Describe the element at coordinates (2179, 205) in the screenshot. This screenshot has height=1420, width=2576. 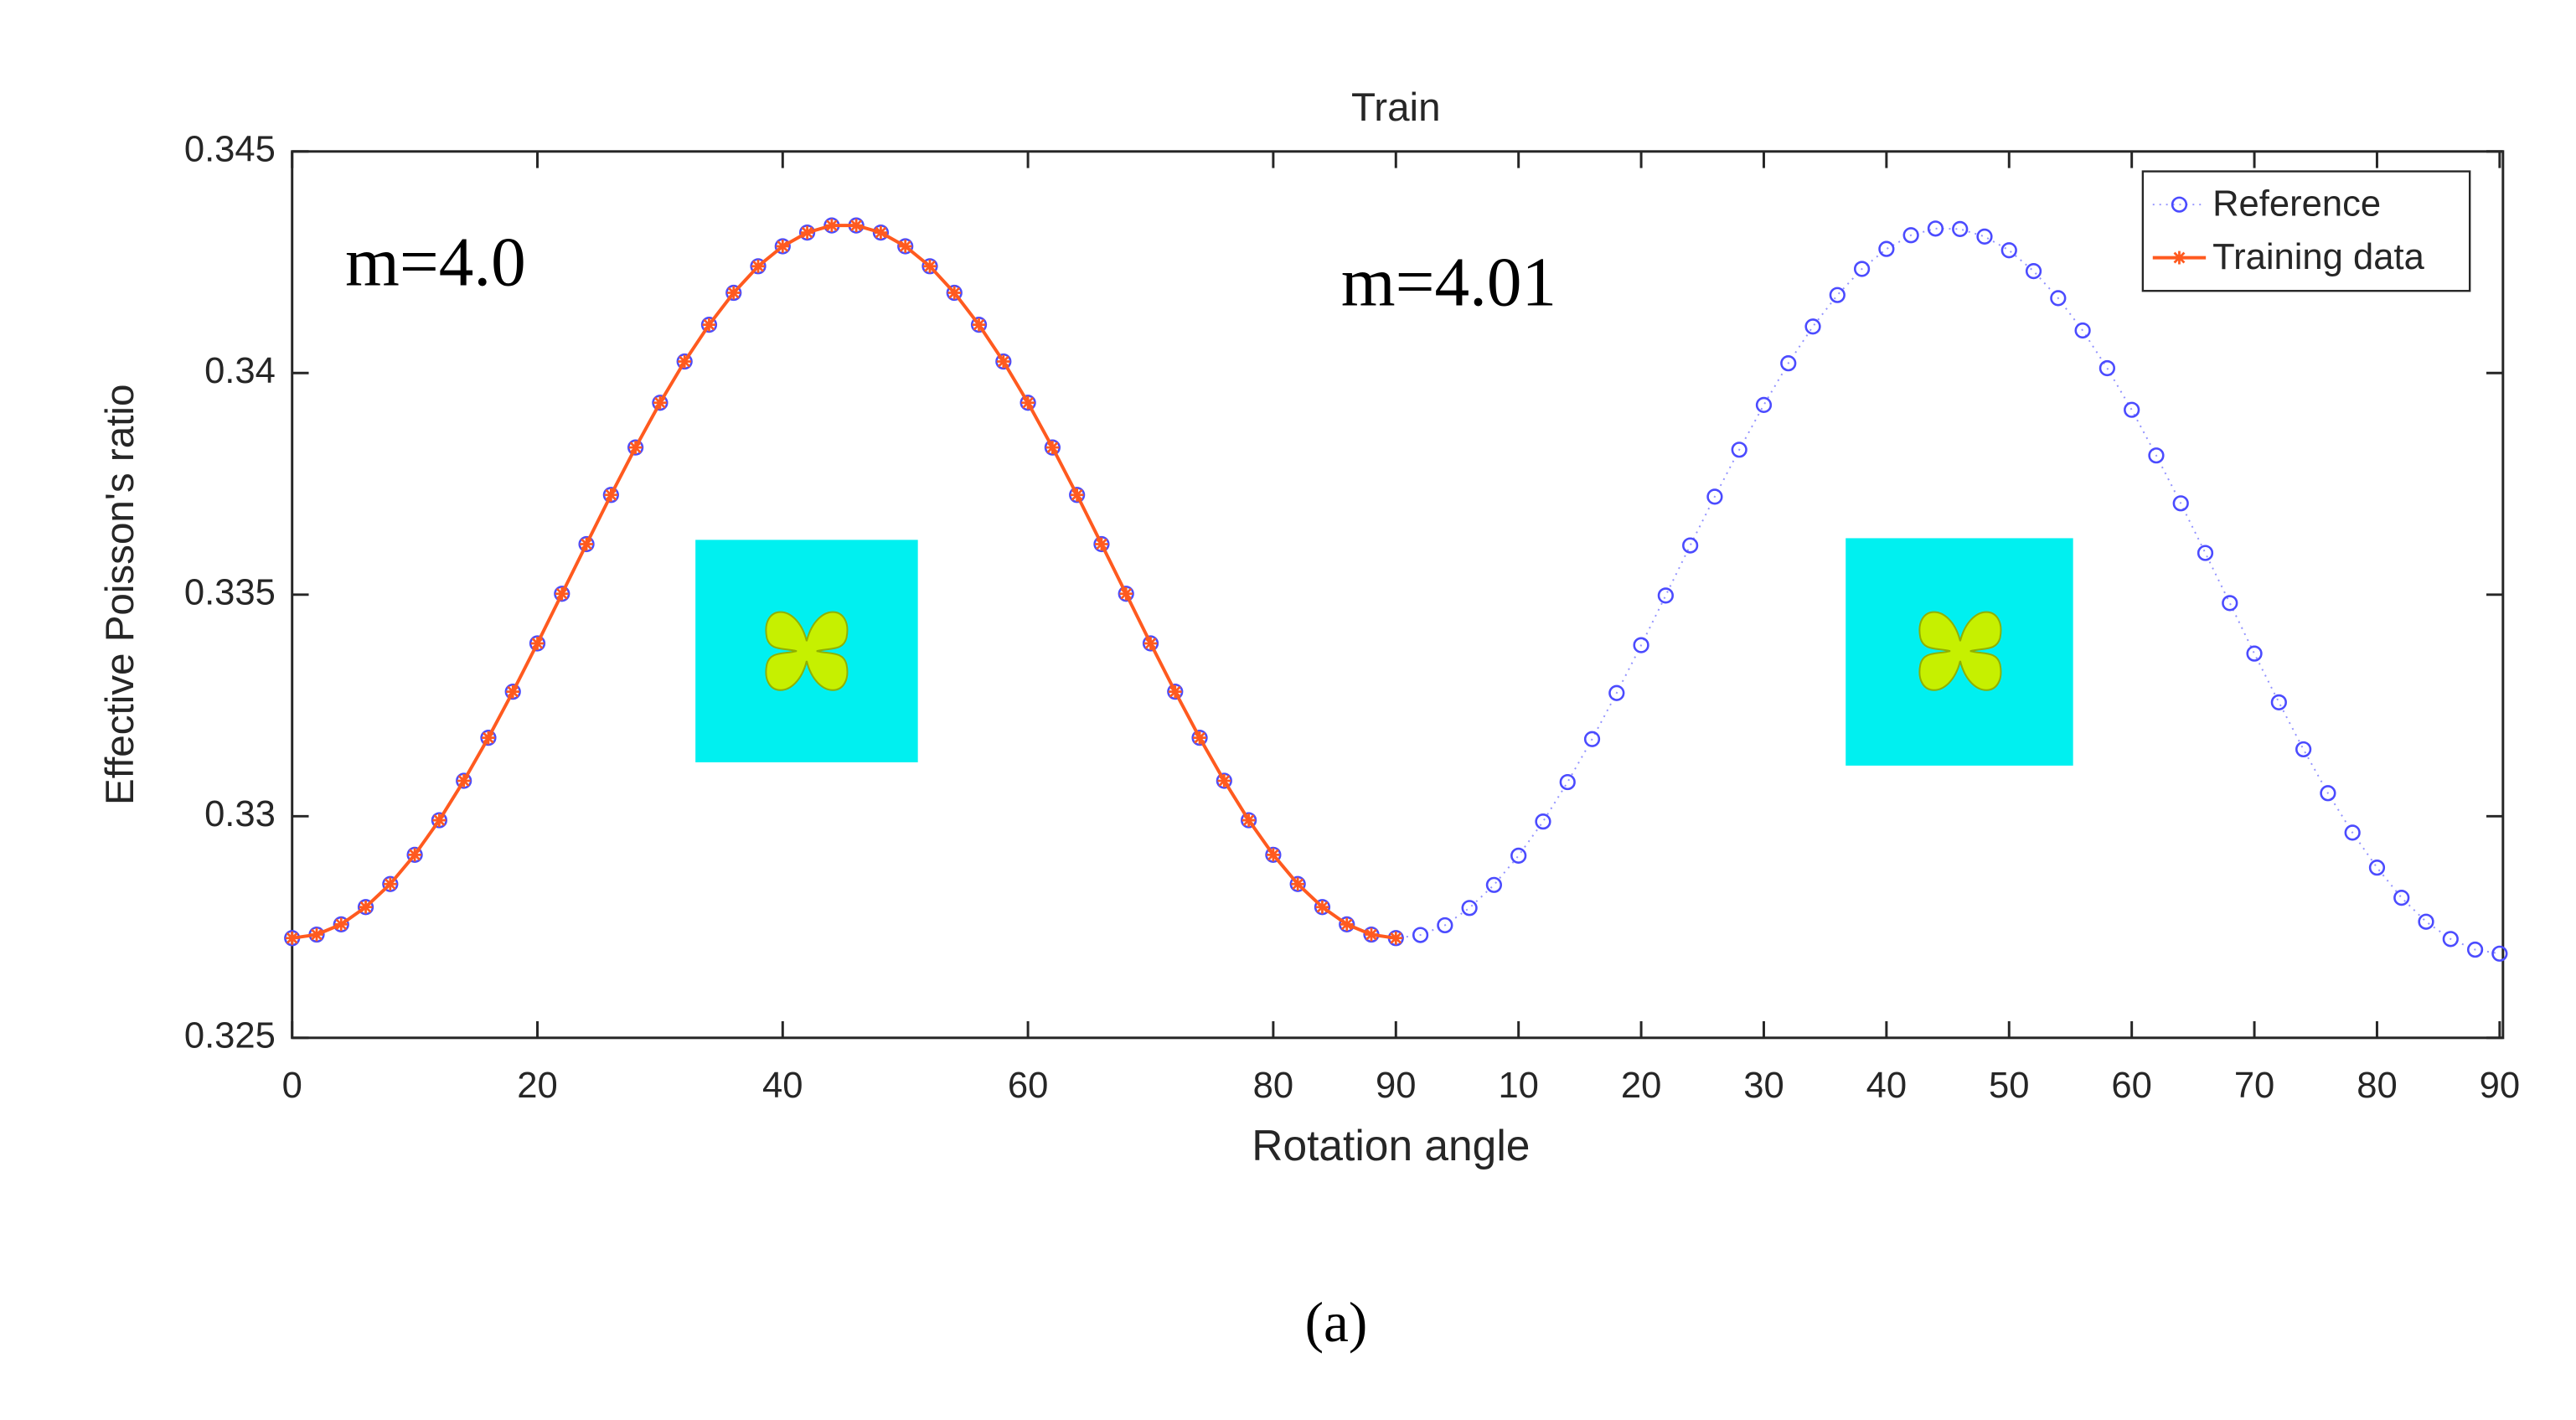
I see `legend-marker` at that location.